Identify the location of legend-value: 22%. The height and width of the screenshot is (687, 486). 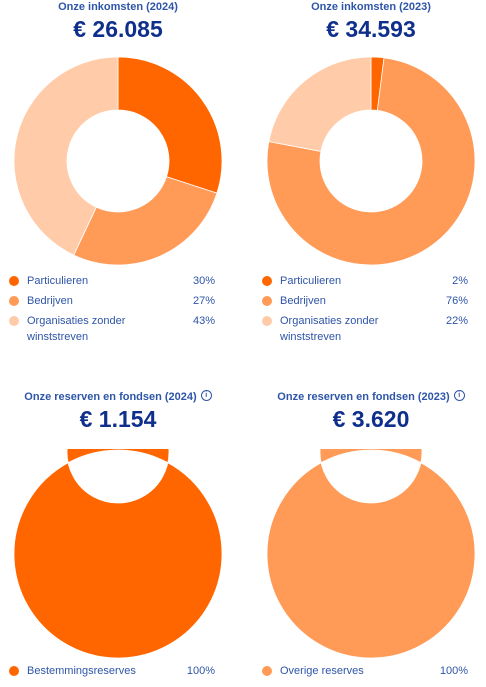
(456, 321).